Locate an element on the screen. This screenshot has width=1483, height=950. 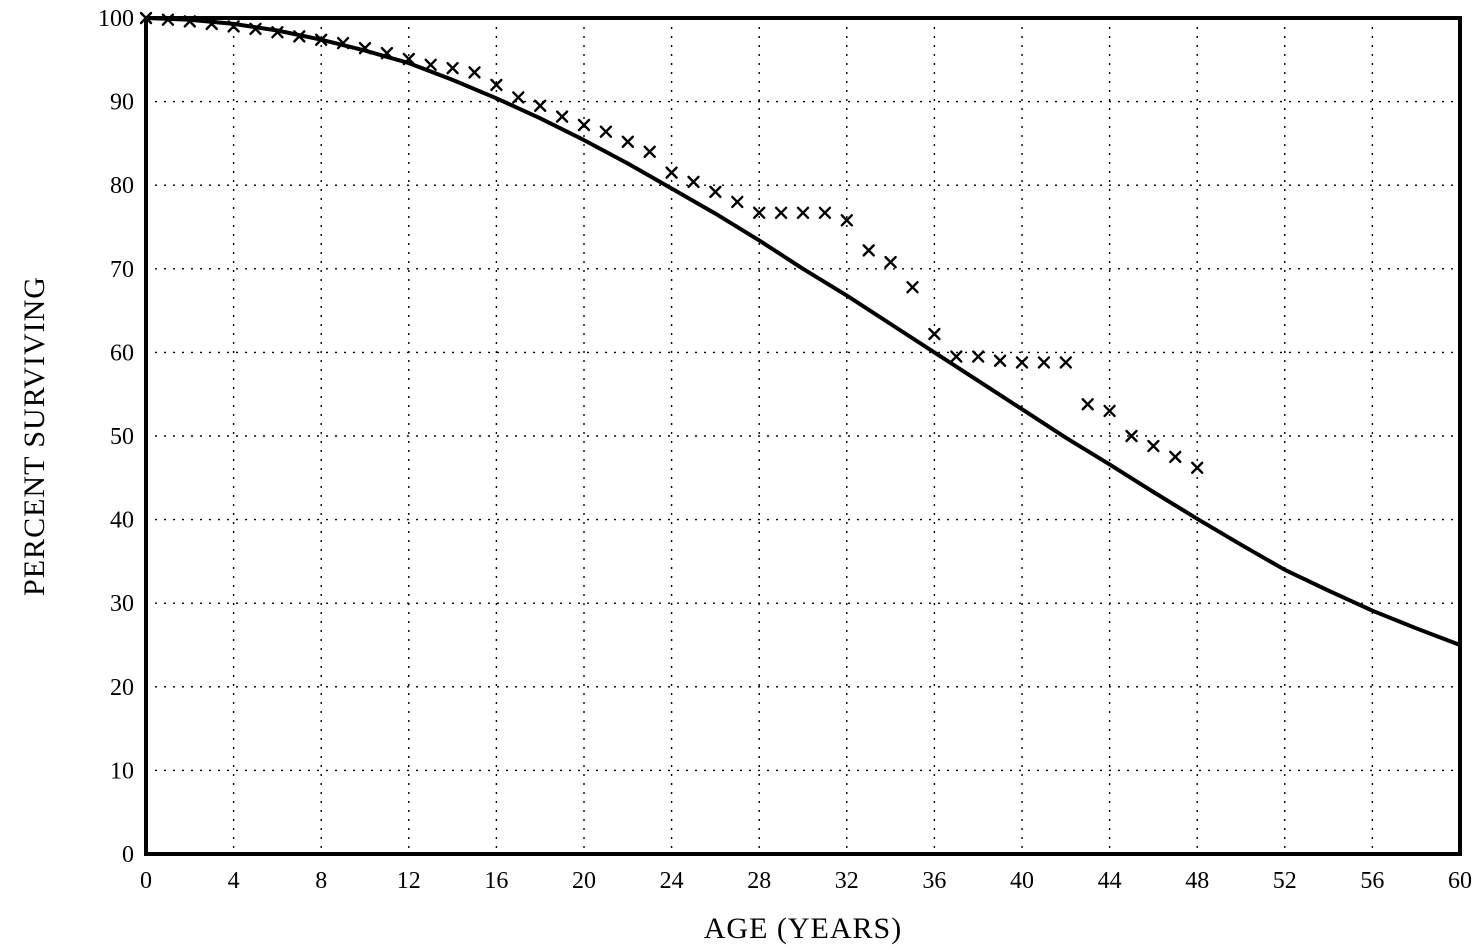
x-tick-label: 36 is located at coordinates (934, 881).